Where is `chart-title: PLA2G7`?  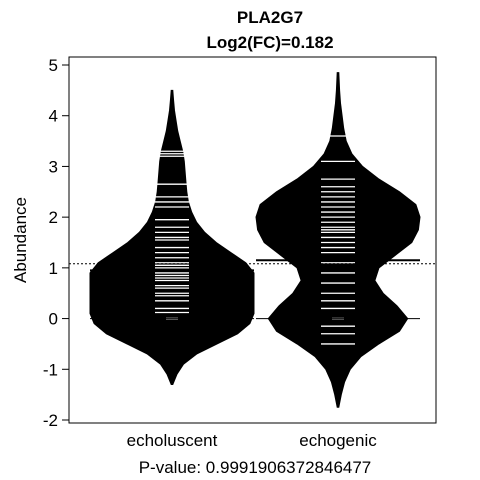 chart-title: PLA2G7 is located at coordinates (270, 17).